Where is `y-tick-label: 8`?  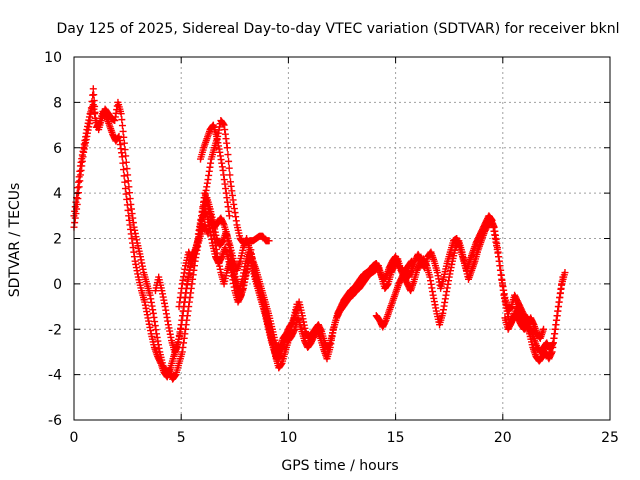
y-tick-label: 8 is located at coordinates (57, 103).